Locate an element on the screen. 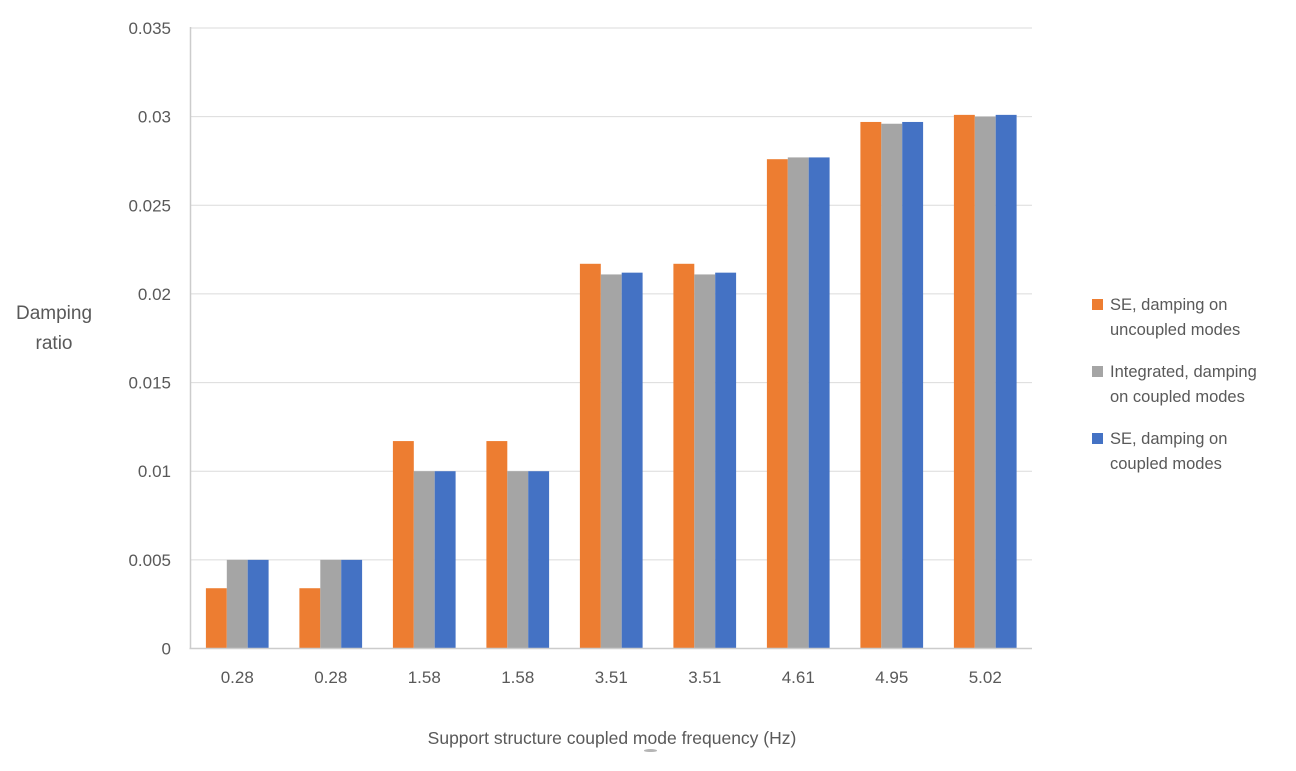 The width and height of the screenshot is (1296, 771). bar-s0-c3 is located at coordinates (497, 545).